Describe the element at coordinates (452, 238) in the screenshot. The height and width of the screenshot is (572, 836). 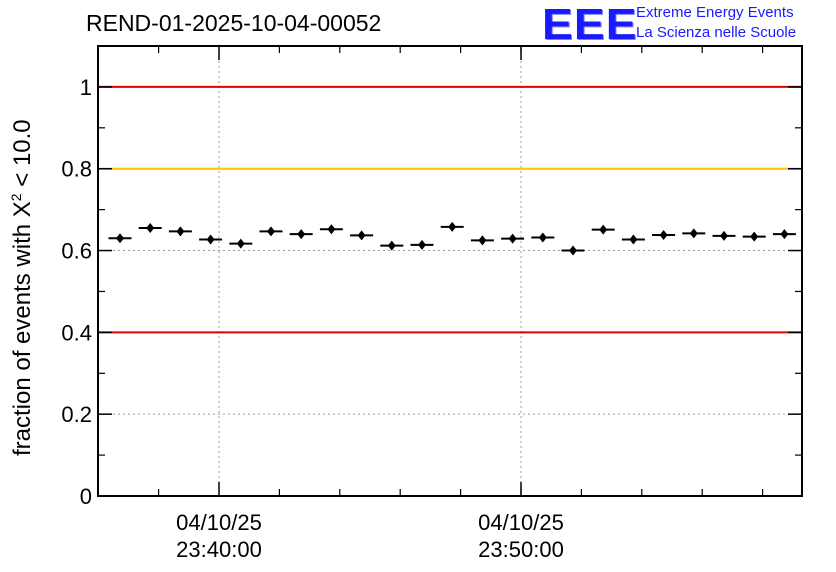
I see `data-points` at that location.